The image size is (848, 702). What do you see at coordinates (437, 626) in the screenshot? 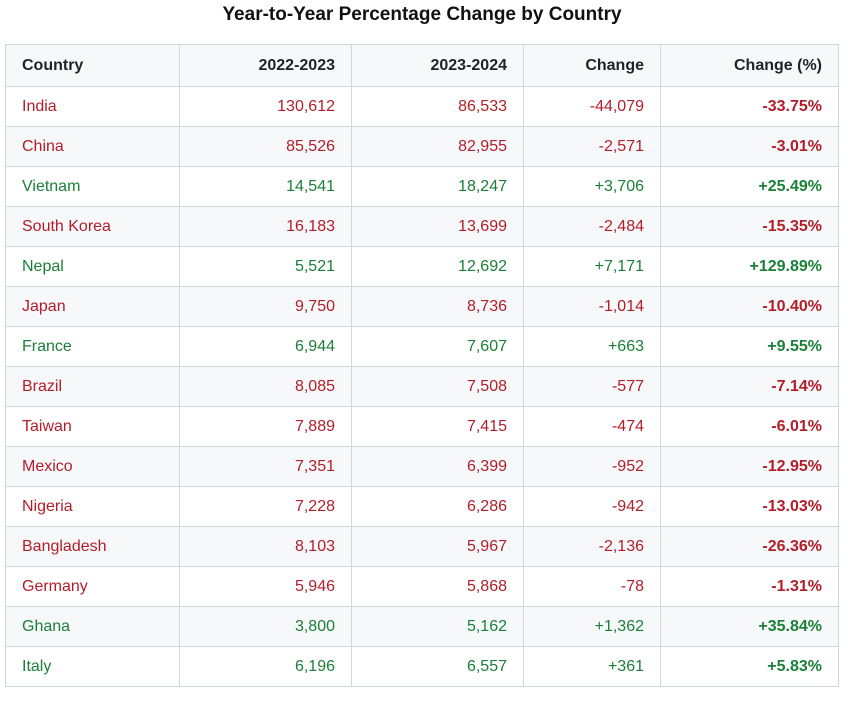
I see `cell-2023-2024: 5,162` at bounding box center [437, 626].